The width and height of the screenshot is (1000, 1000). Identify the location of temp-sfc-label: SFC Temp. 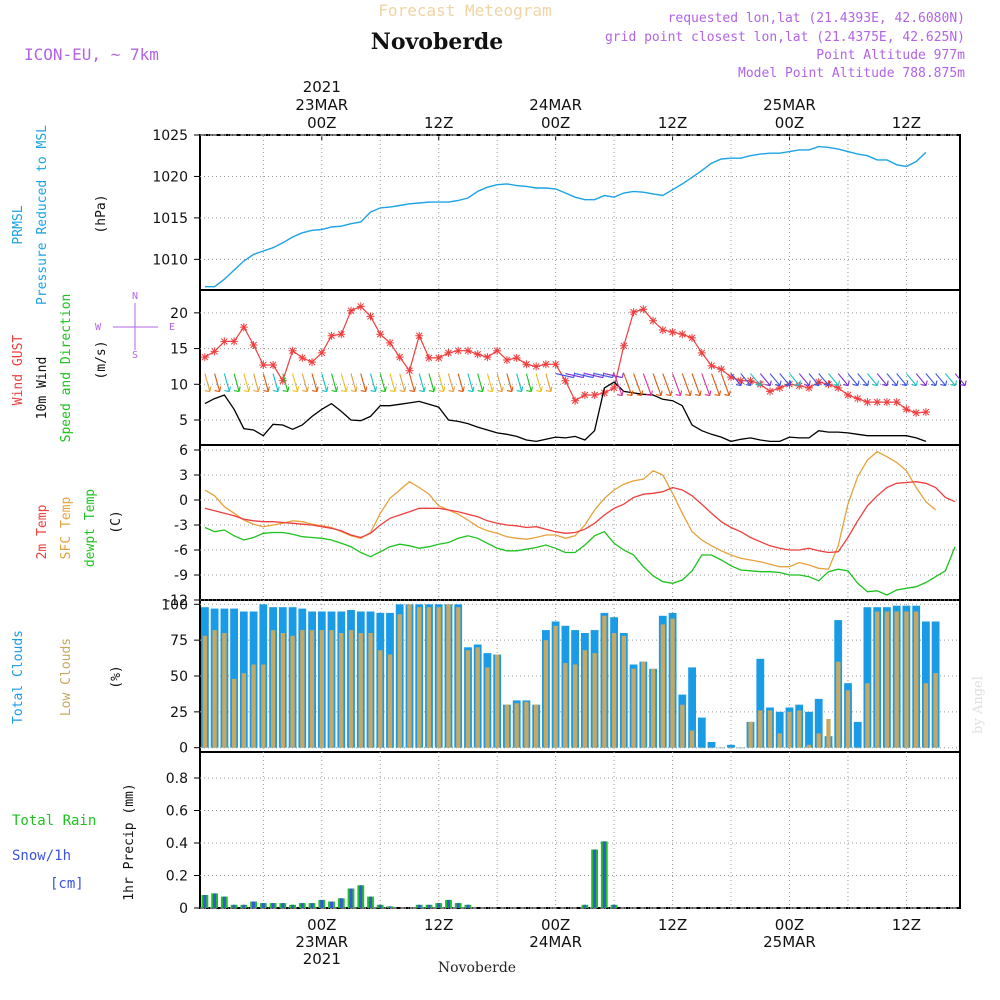
(66, 528).